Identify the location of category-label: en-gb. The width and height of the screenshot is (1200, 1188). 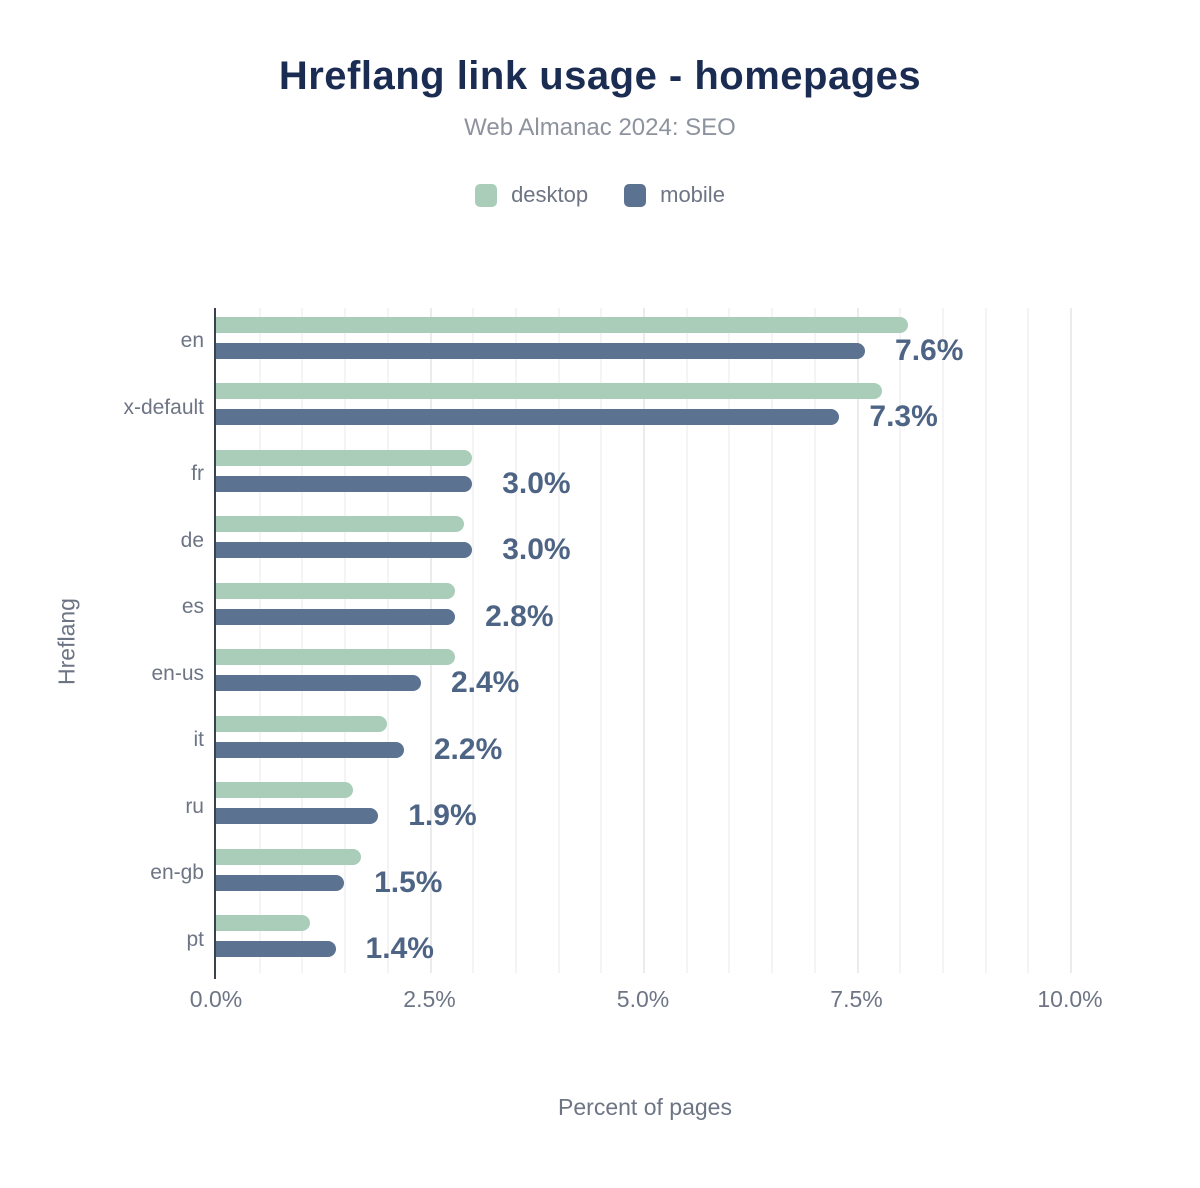
(177, 873).